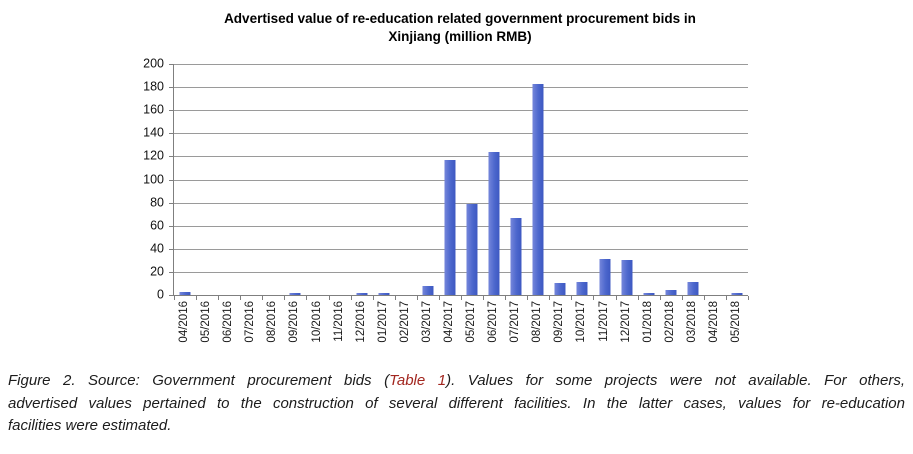  Describe the element at coordinates (516, 256) in the screenshot. I see `bar-07-2017` at that location.